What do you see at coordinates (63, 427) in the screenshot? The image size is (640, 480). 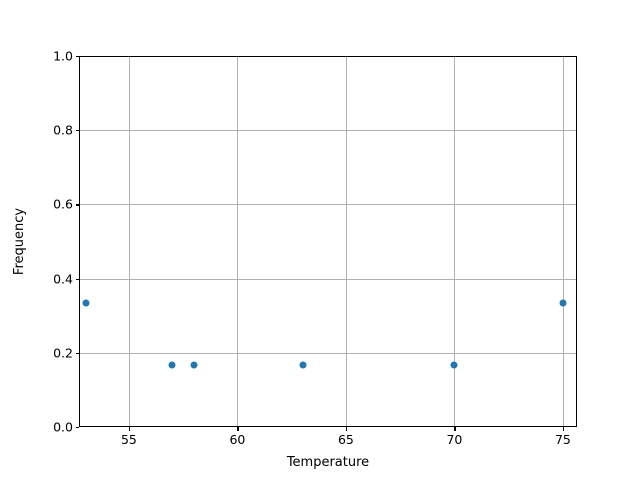 I see `y-tick-label: 0.0` at bounding box center [63, 427].